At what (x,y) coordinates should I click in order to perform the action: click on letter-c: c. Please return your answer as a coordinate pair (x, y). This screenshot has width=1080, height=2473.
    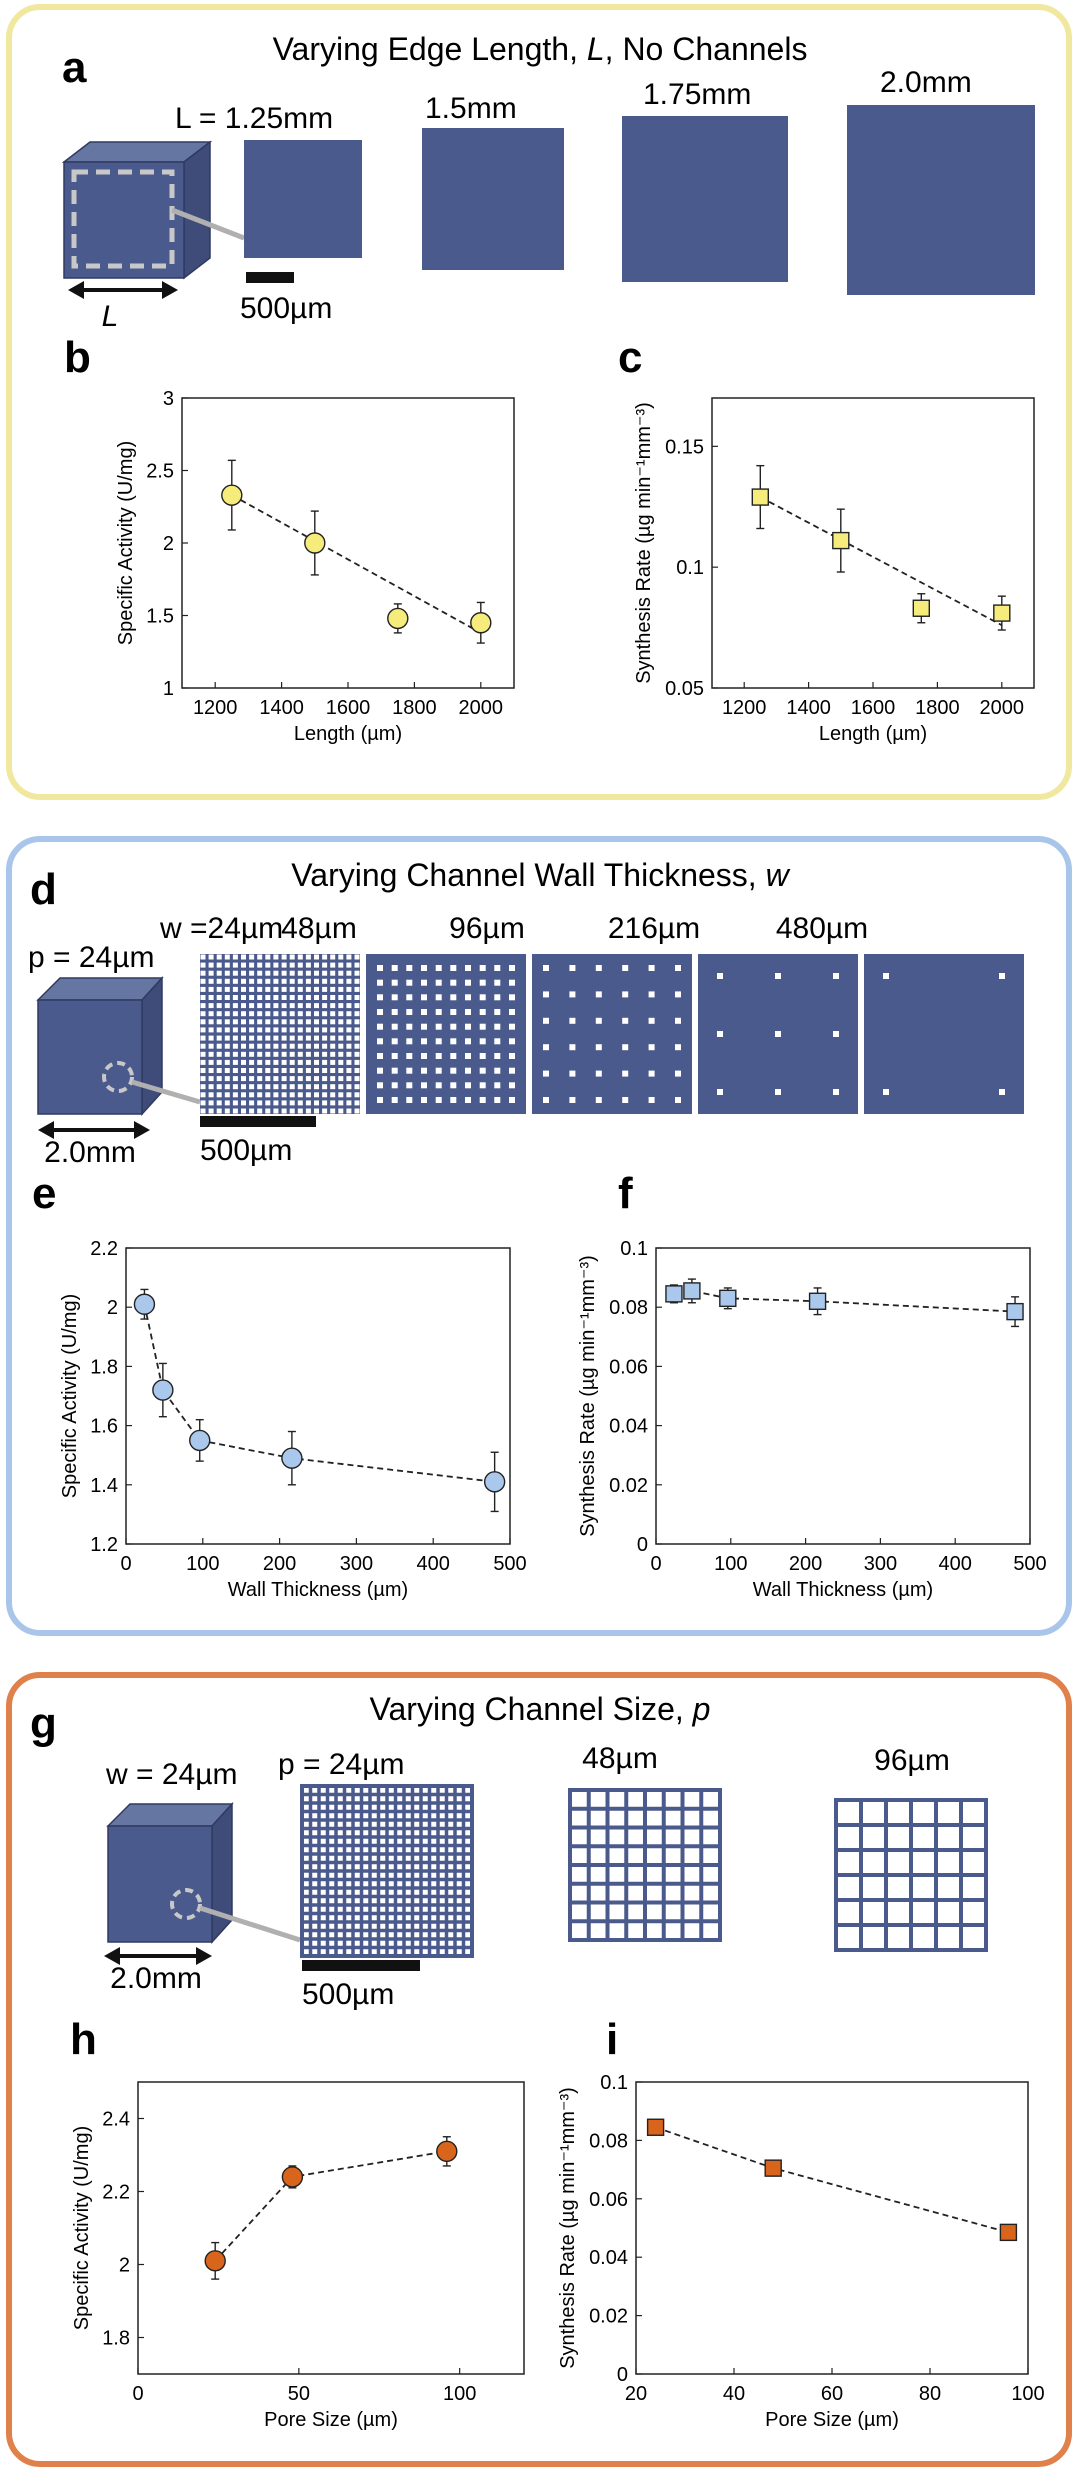
    Looking at the image, I should click on (630, 357).